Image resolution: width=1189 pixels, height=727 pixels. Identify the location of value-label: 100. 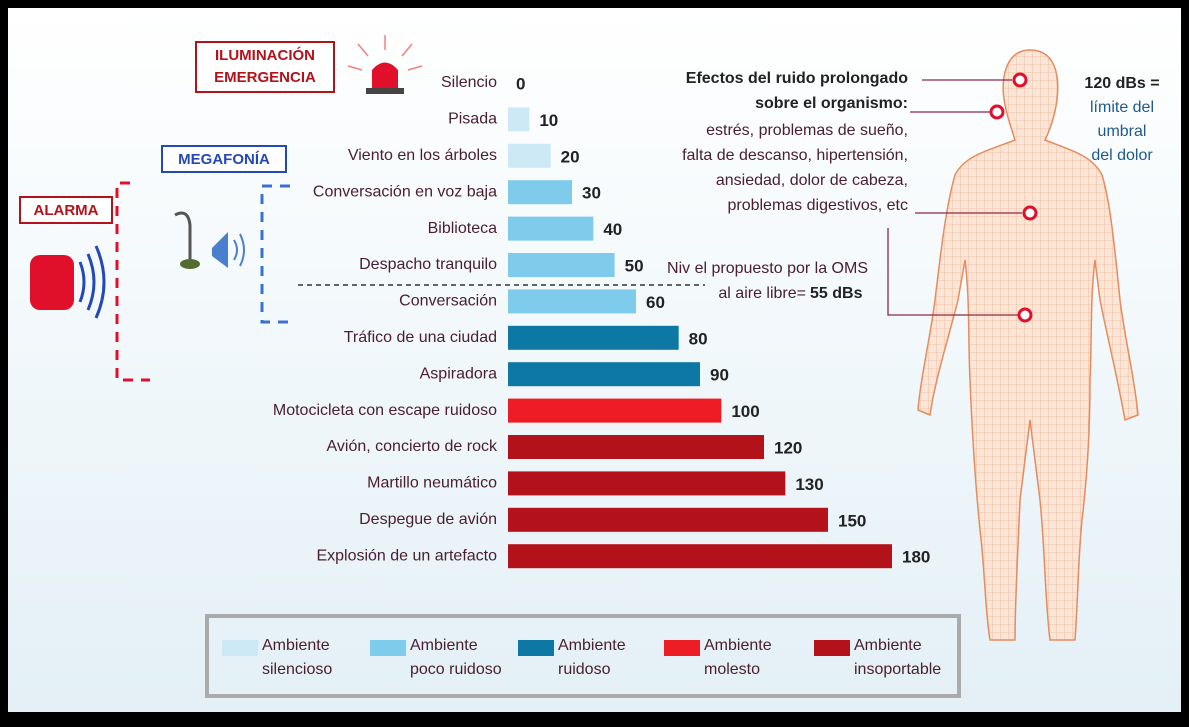
(745, 411).